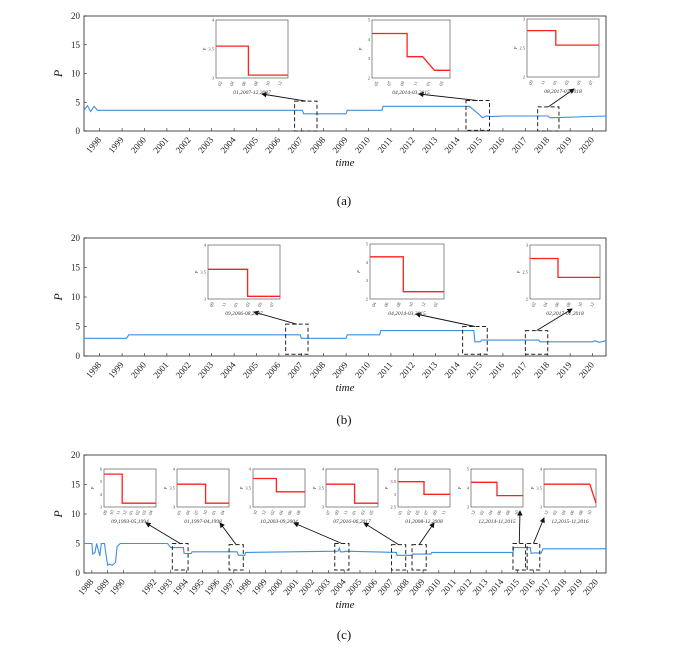 The height and width of the screenshot is (656, 689). What do you see at coordinates (76, 74) in the screenshot?
I see `y-tick-label: 10` at bounding box center [76, 74].